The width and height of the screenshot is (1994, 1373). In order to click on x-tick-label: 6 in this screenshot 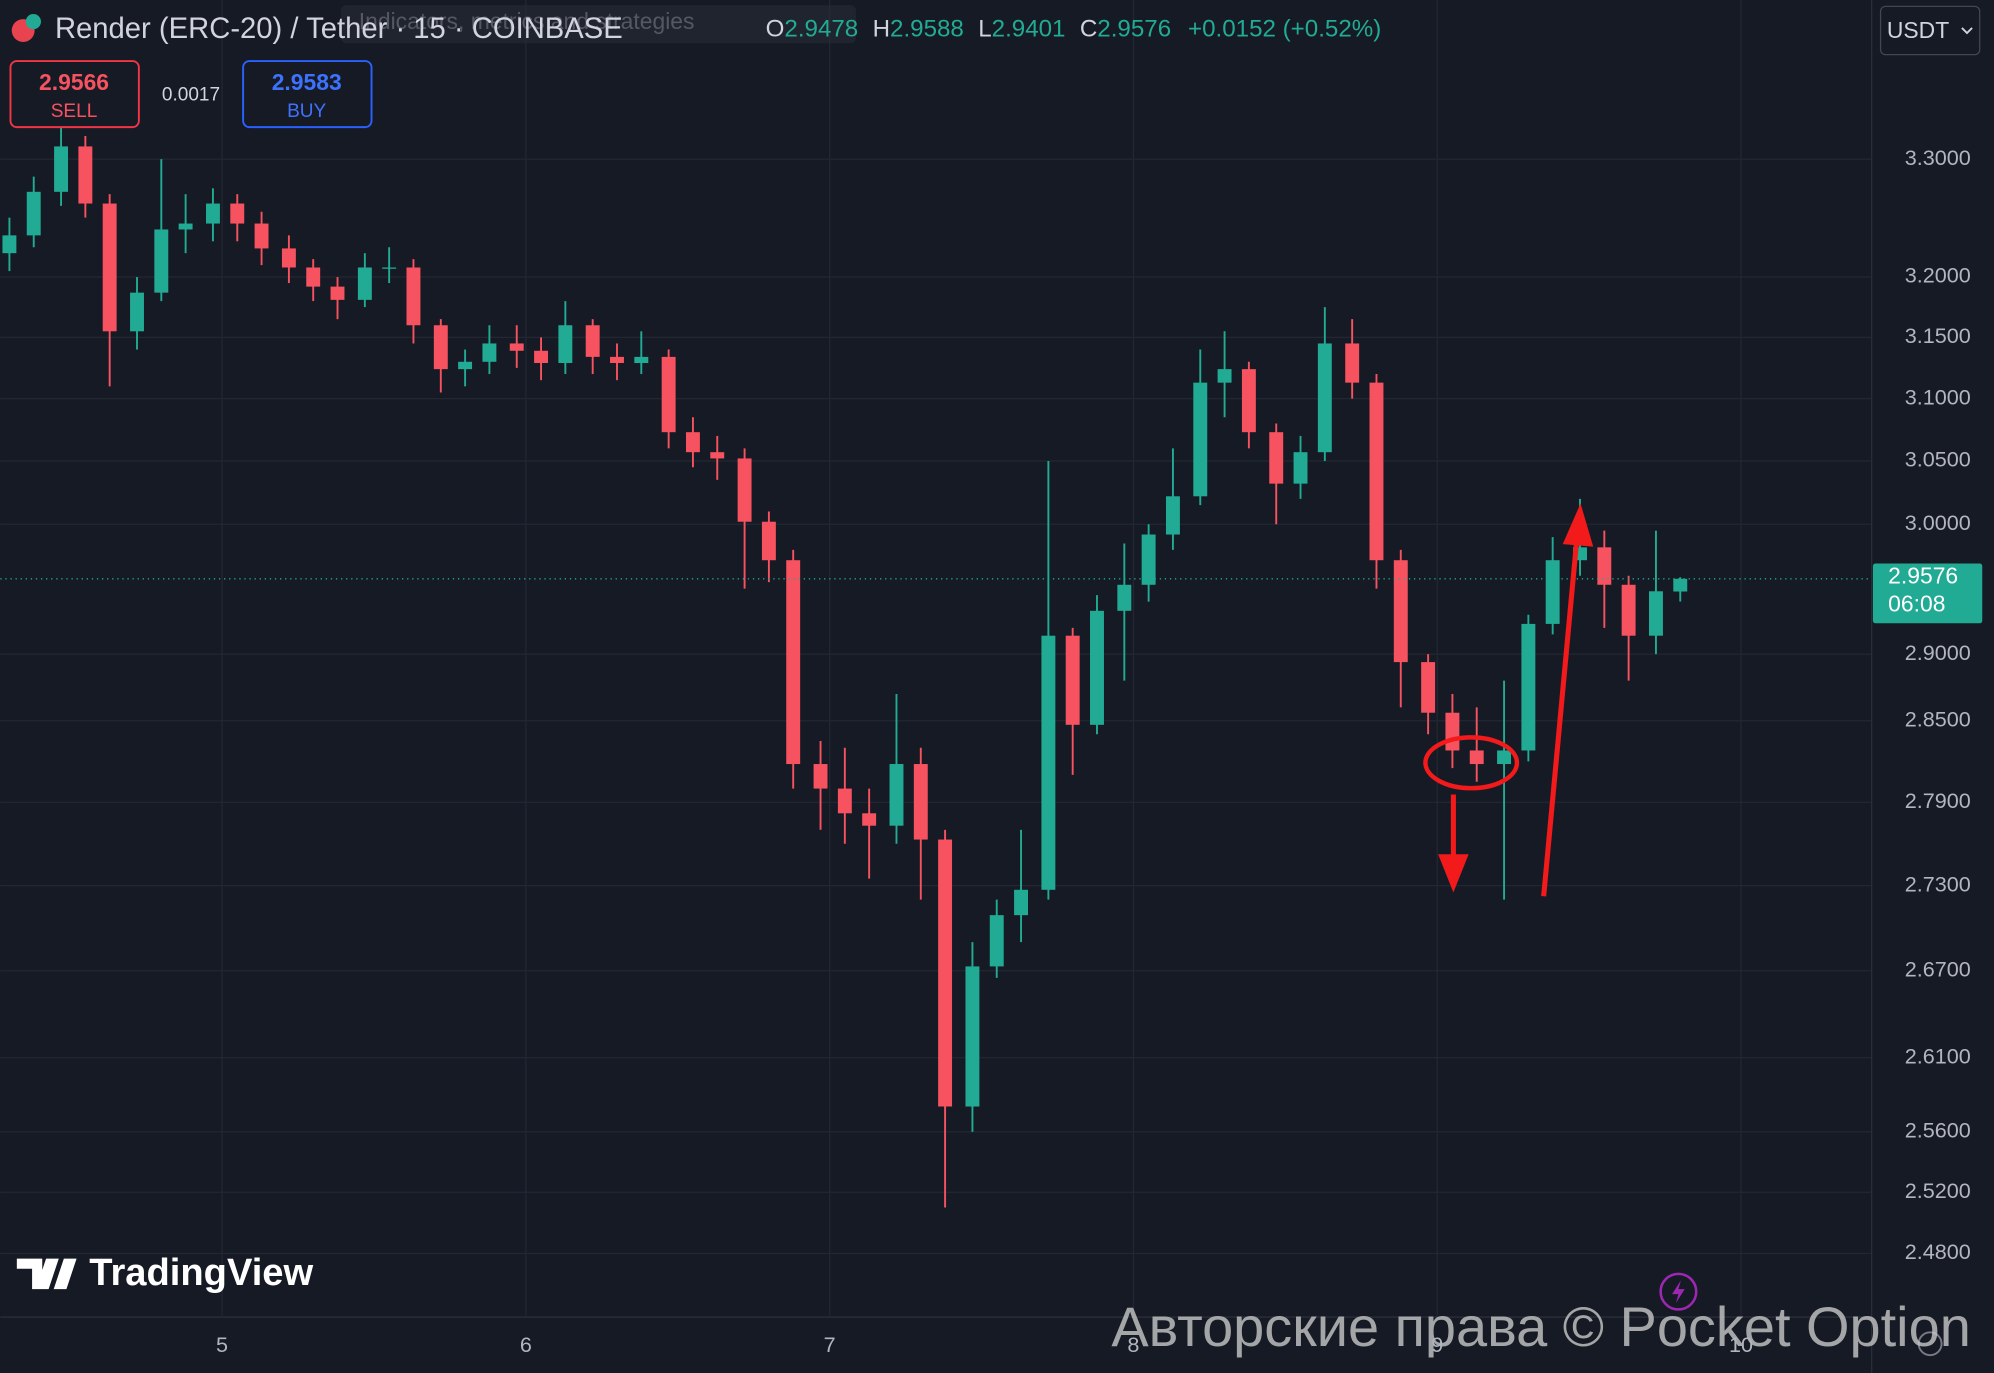, I will do `click(526, 1344)`.